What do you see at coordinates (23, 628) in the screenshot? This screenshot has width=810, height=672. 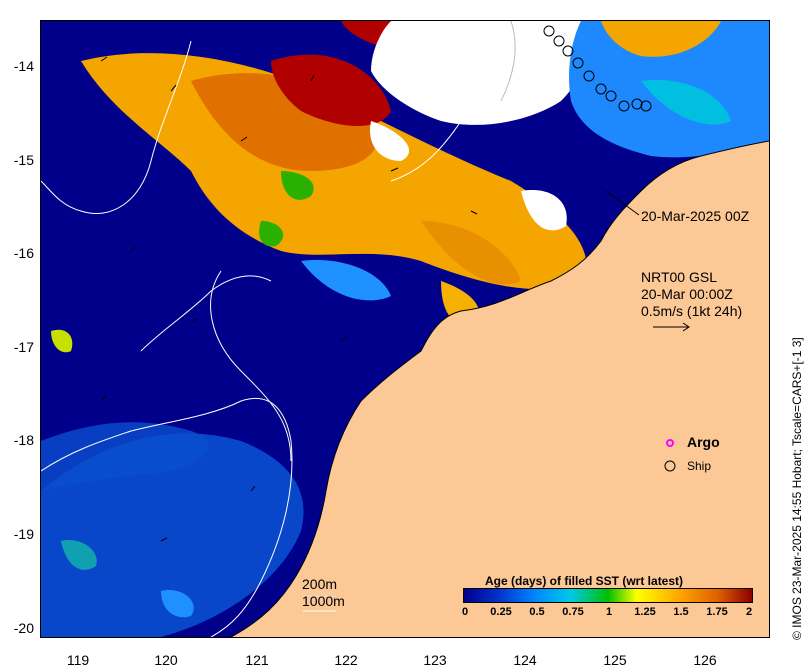 I see `y-tick: -20` at bounding box center [23, 628].